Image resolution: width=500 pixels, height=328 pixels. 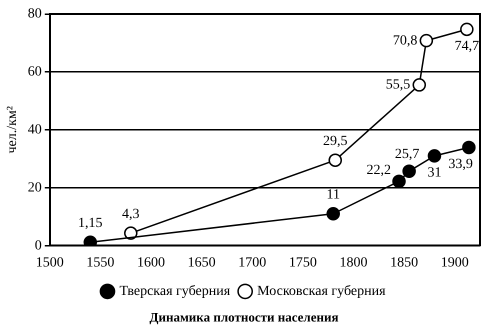 What do you see at coordinates (244, 317) in the screenshot?
I see `text: Динамика плотности населения` at bounding box center [244, 317].